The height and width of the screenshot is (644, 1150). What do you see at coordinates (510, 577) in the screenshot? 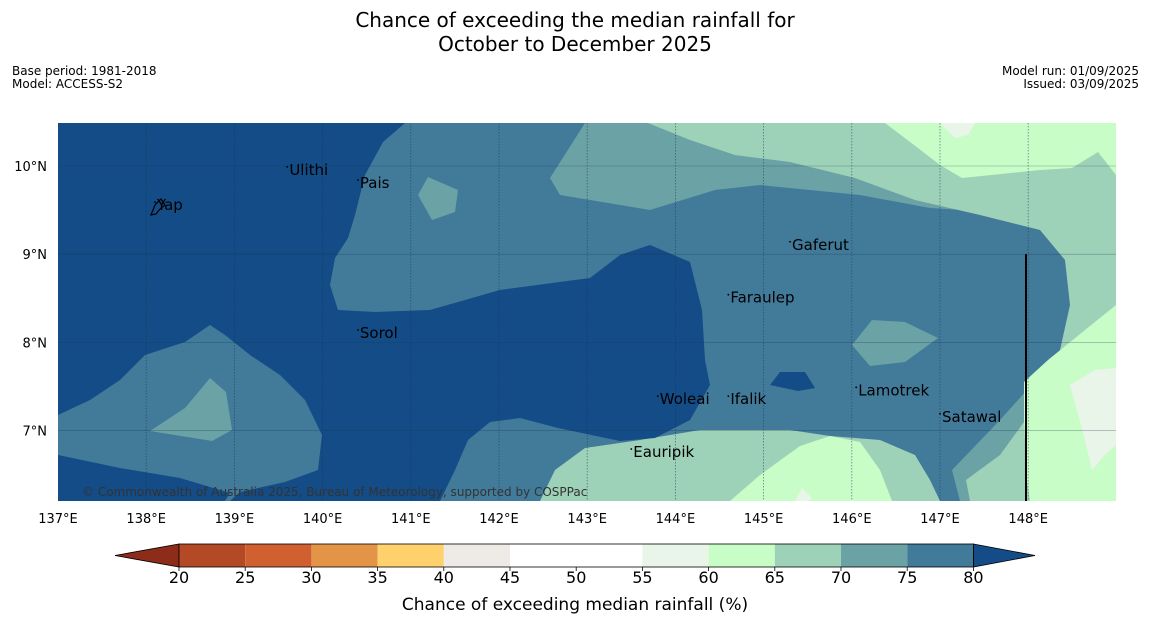
I see `colorbar-tick-label: 45` at bounding box center [510, 577].